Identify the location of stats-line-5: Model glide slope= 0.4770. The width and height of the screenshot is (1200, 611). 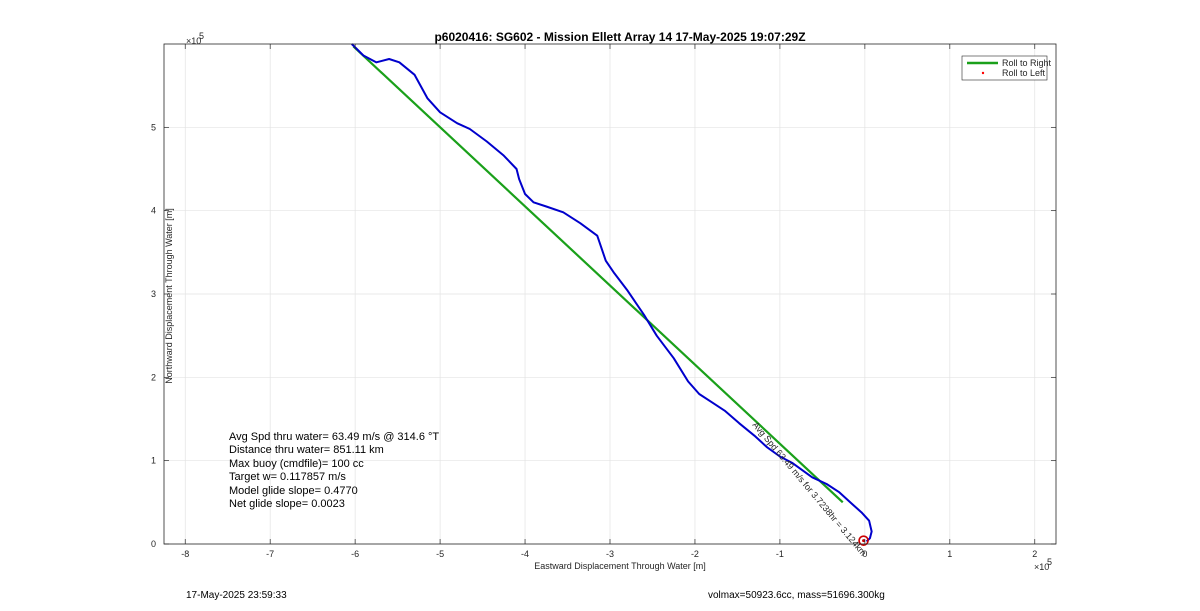
(293, 491).